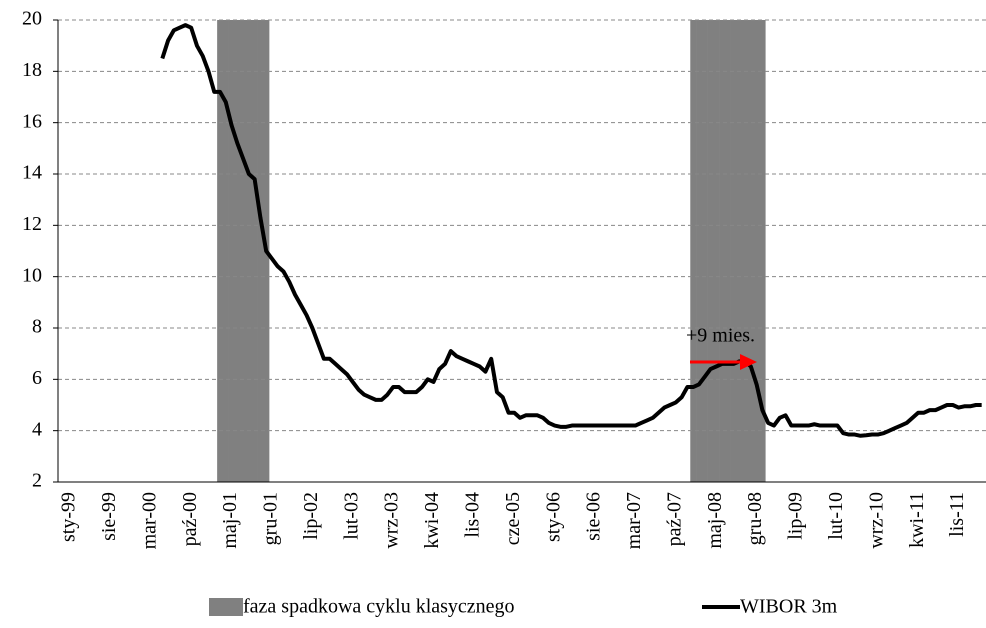  I want to click on x-tick-label: kwi-11, so click(917, 520).